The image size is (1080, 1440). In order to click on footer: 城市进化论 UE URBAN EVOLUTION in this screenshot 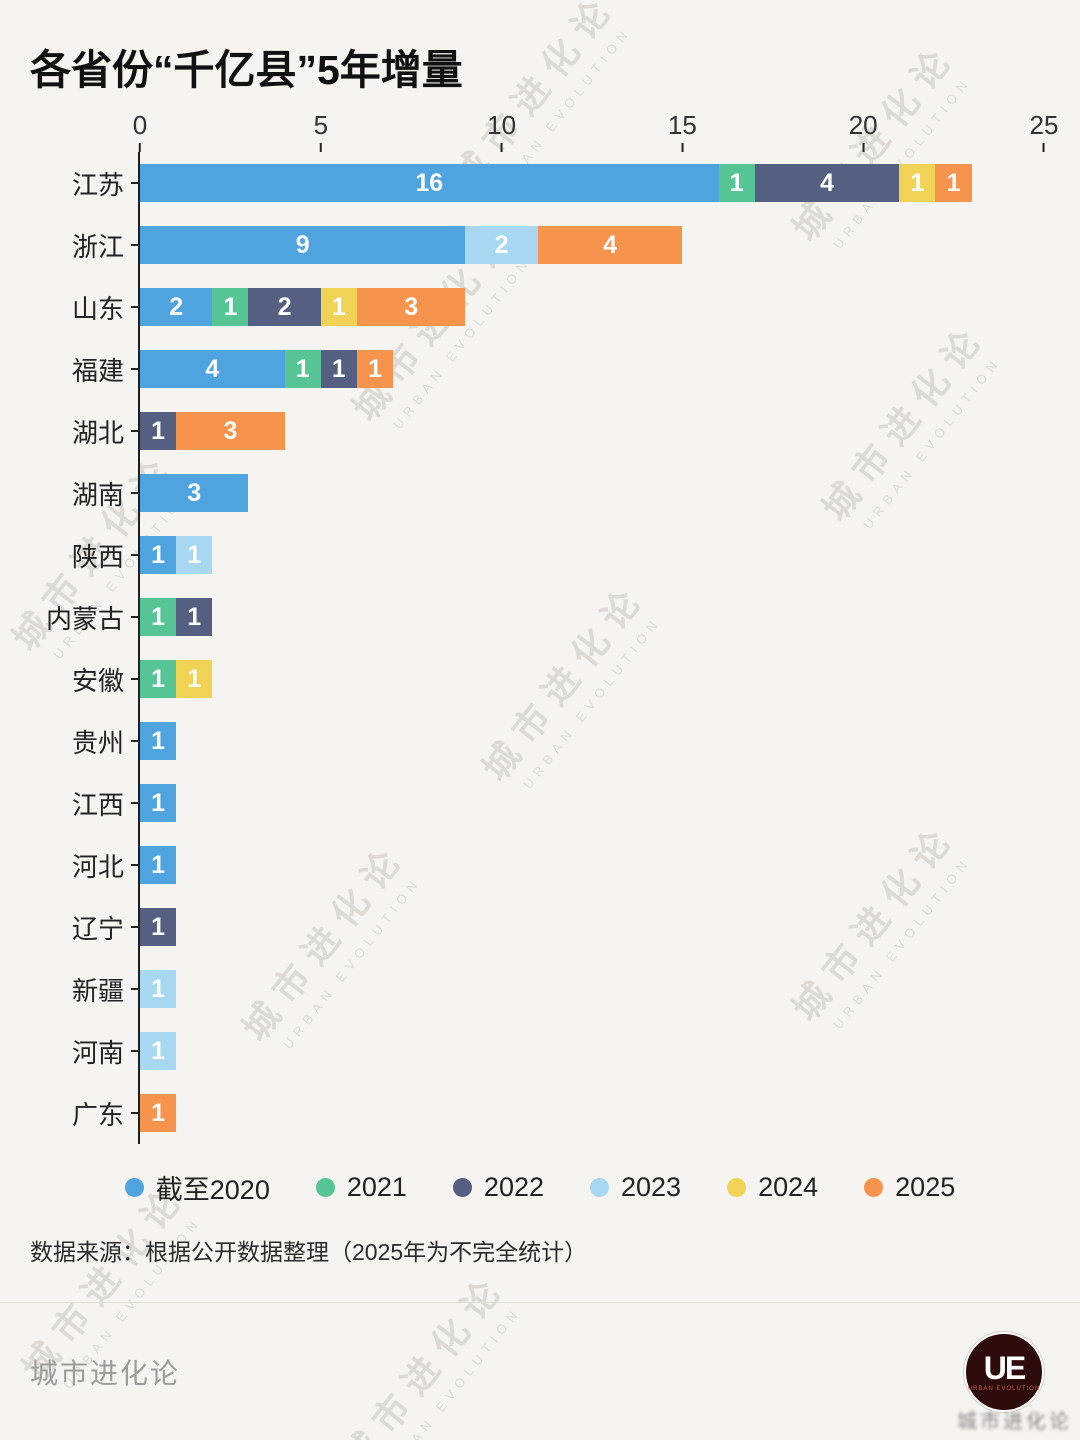, I will do `click(540, 1371)`.